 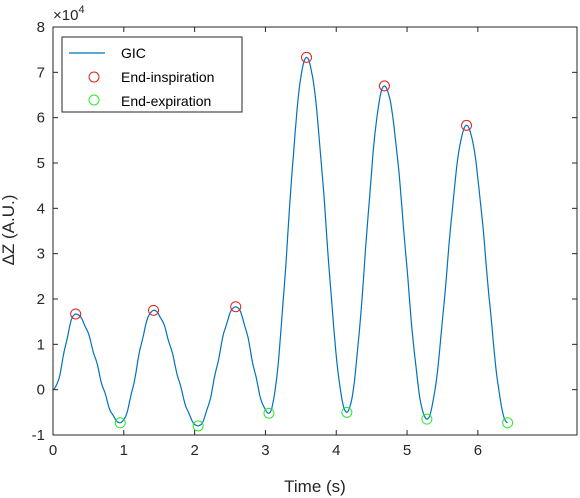 What do you see at coordinates (41, 344) in the screenshot?
I see `y-tick-label: 1` at bounding box center [41, 344].